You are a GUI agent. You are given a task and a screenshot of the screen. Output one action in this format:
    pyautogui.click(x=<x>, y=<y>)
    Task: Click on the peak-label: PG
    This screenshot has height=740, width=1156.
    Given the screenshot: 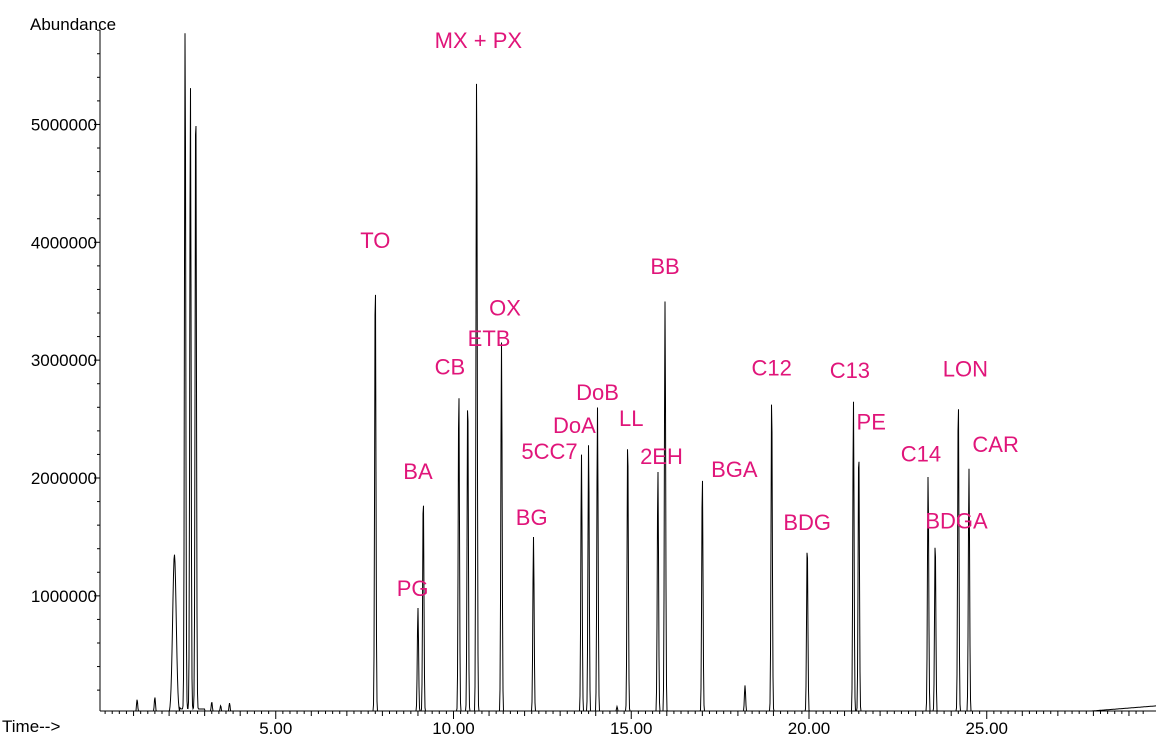 What is the action you would take?
    pyautogui.click(x=413, y=588)
    